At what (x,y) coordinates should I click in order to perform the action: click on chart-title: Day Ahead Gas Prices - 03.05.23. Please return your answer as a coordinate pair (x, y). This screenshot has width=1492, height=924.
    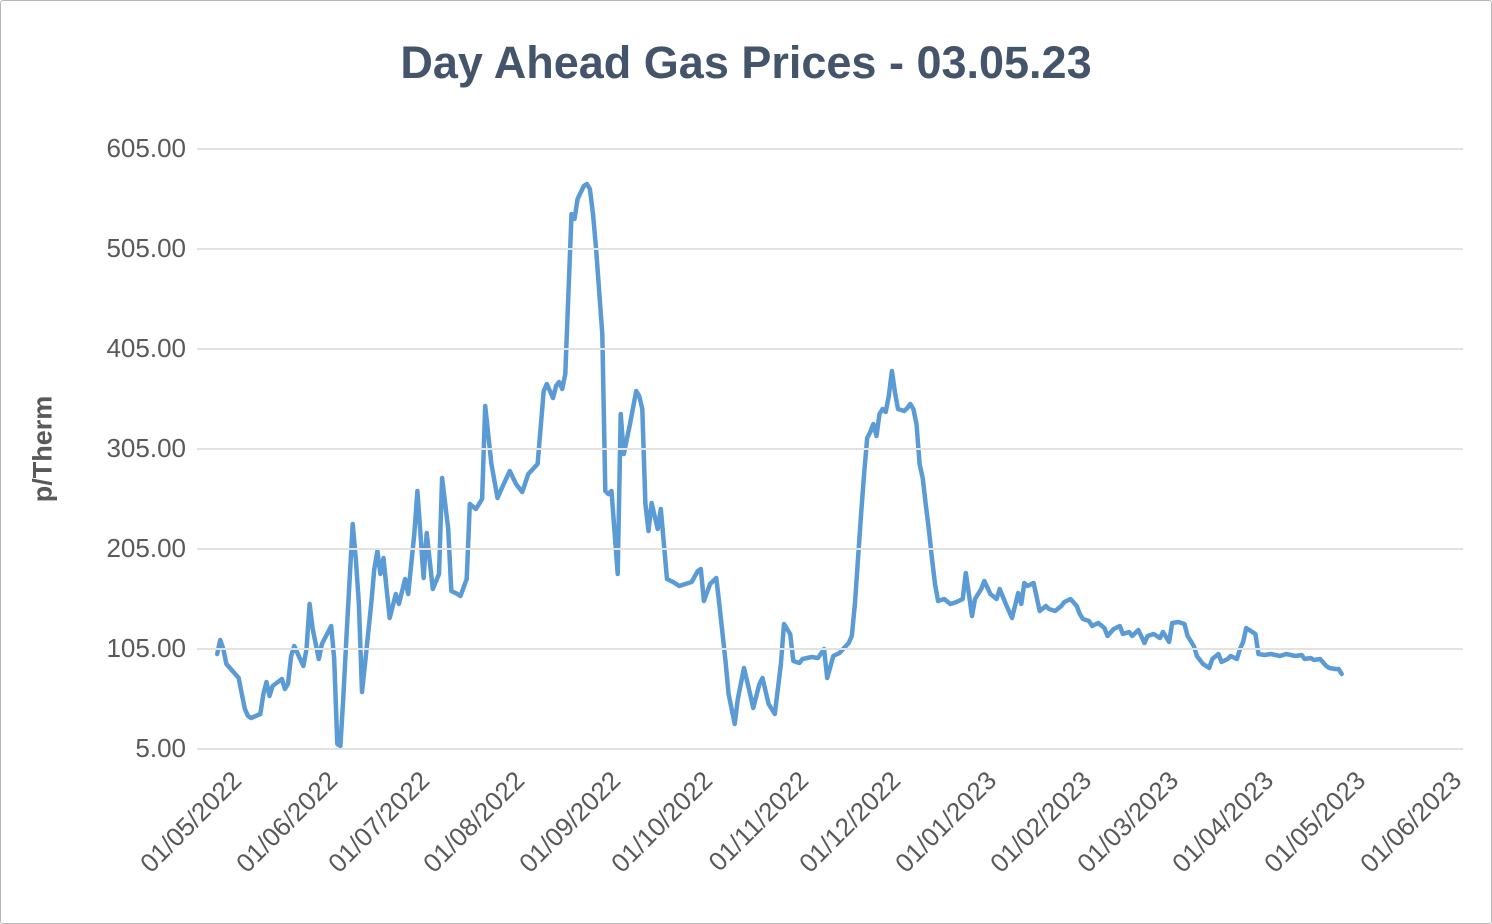
    Looking at the image, I should click on (746, 62).